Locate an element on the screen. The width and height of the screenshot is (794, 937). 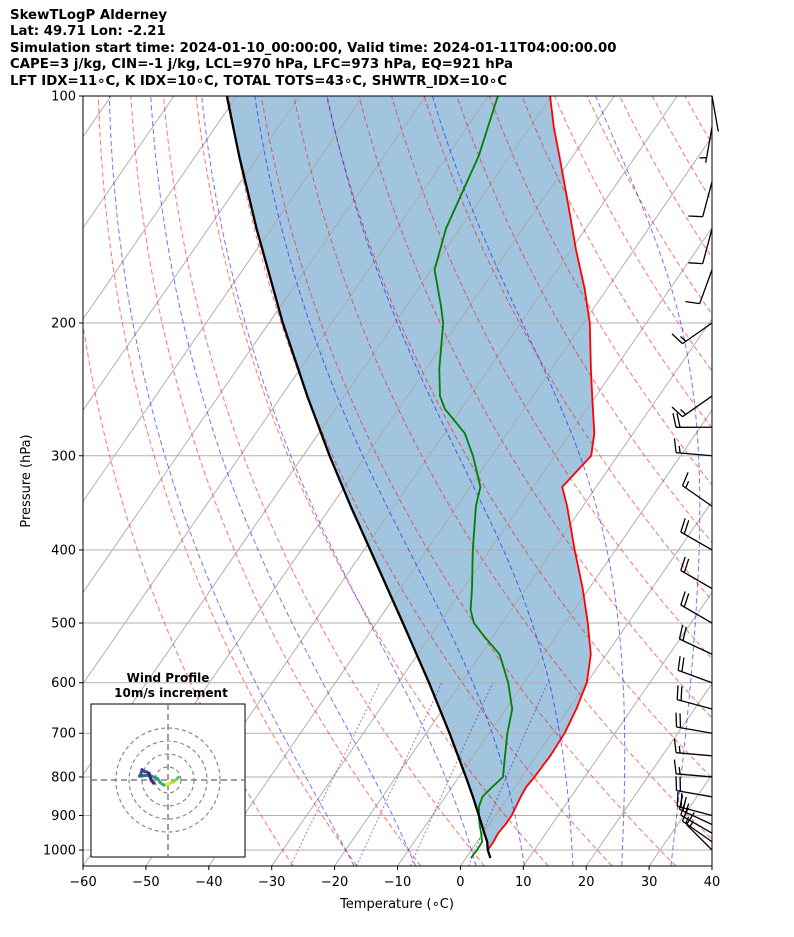
moist-adiabat is located at coordinates (648, 481).